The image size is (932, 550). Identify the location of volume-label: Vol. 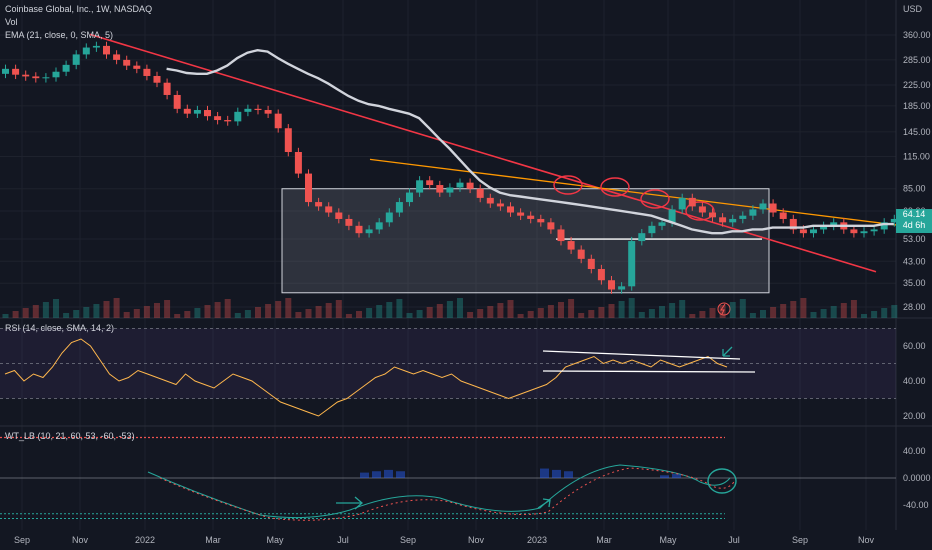
(11, 22).